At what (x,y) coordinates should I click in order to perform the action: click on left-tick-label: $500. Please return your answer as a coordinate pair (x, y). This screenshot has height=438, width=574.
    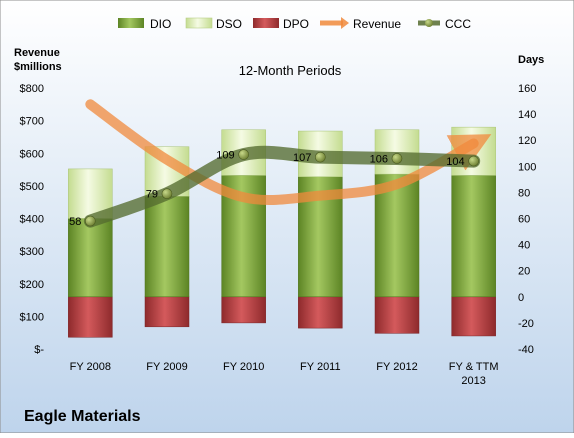
    Looking at the image, I should click on (32, 187).